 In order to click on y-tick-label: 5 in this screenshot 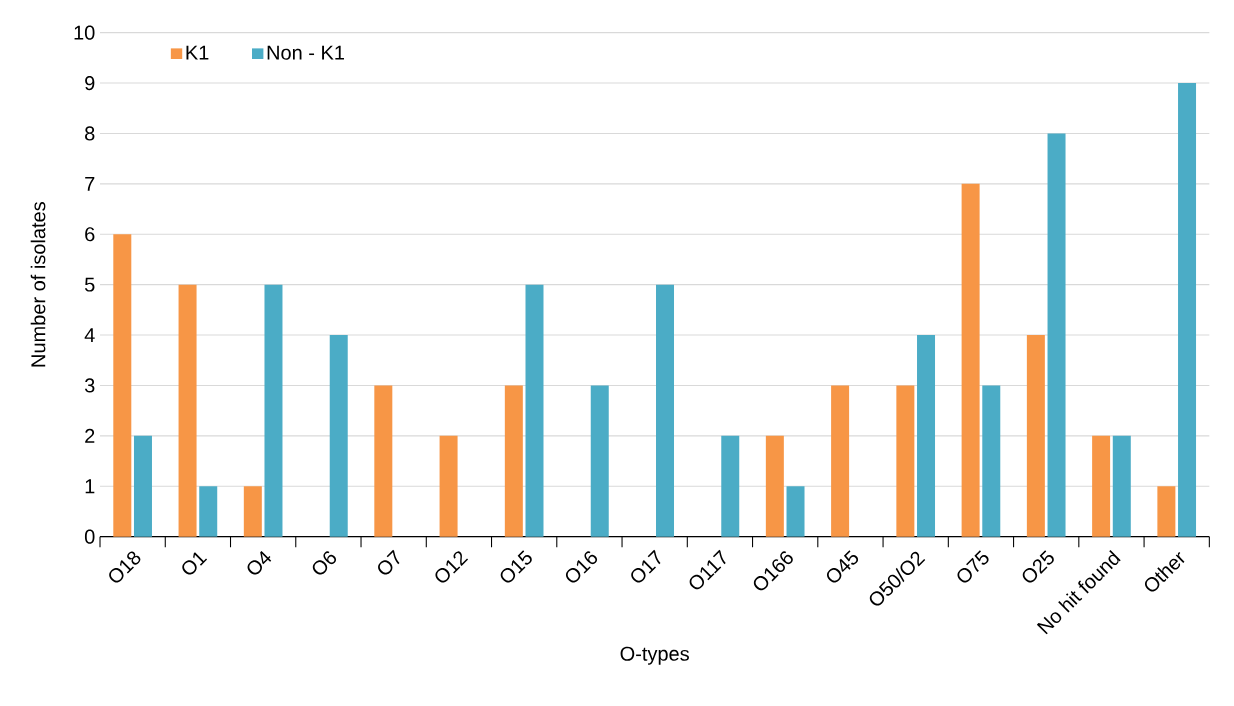, I will do `click(89, 284)`.